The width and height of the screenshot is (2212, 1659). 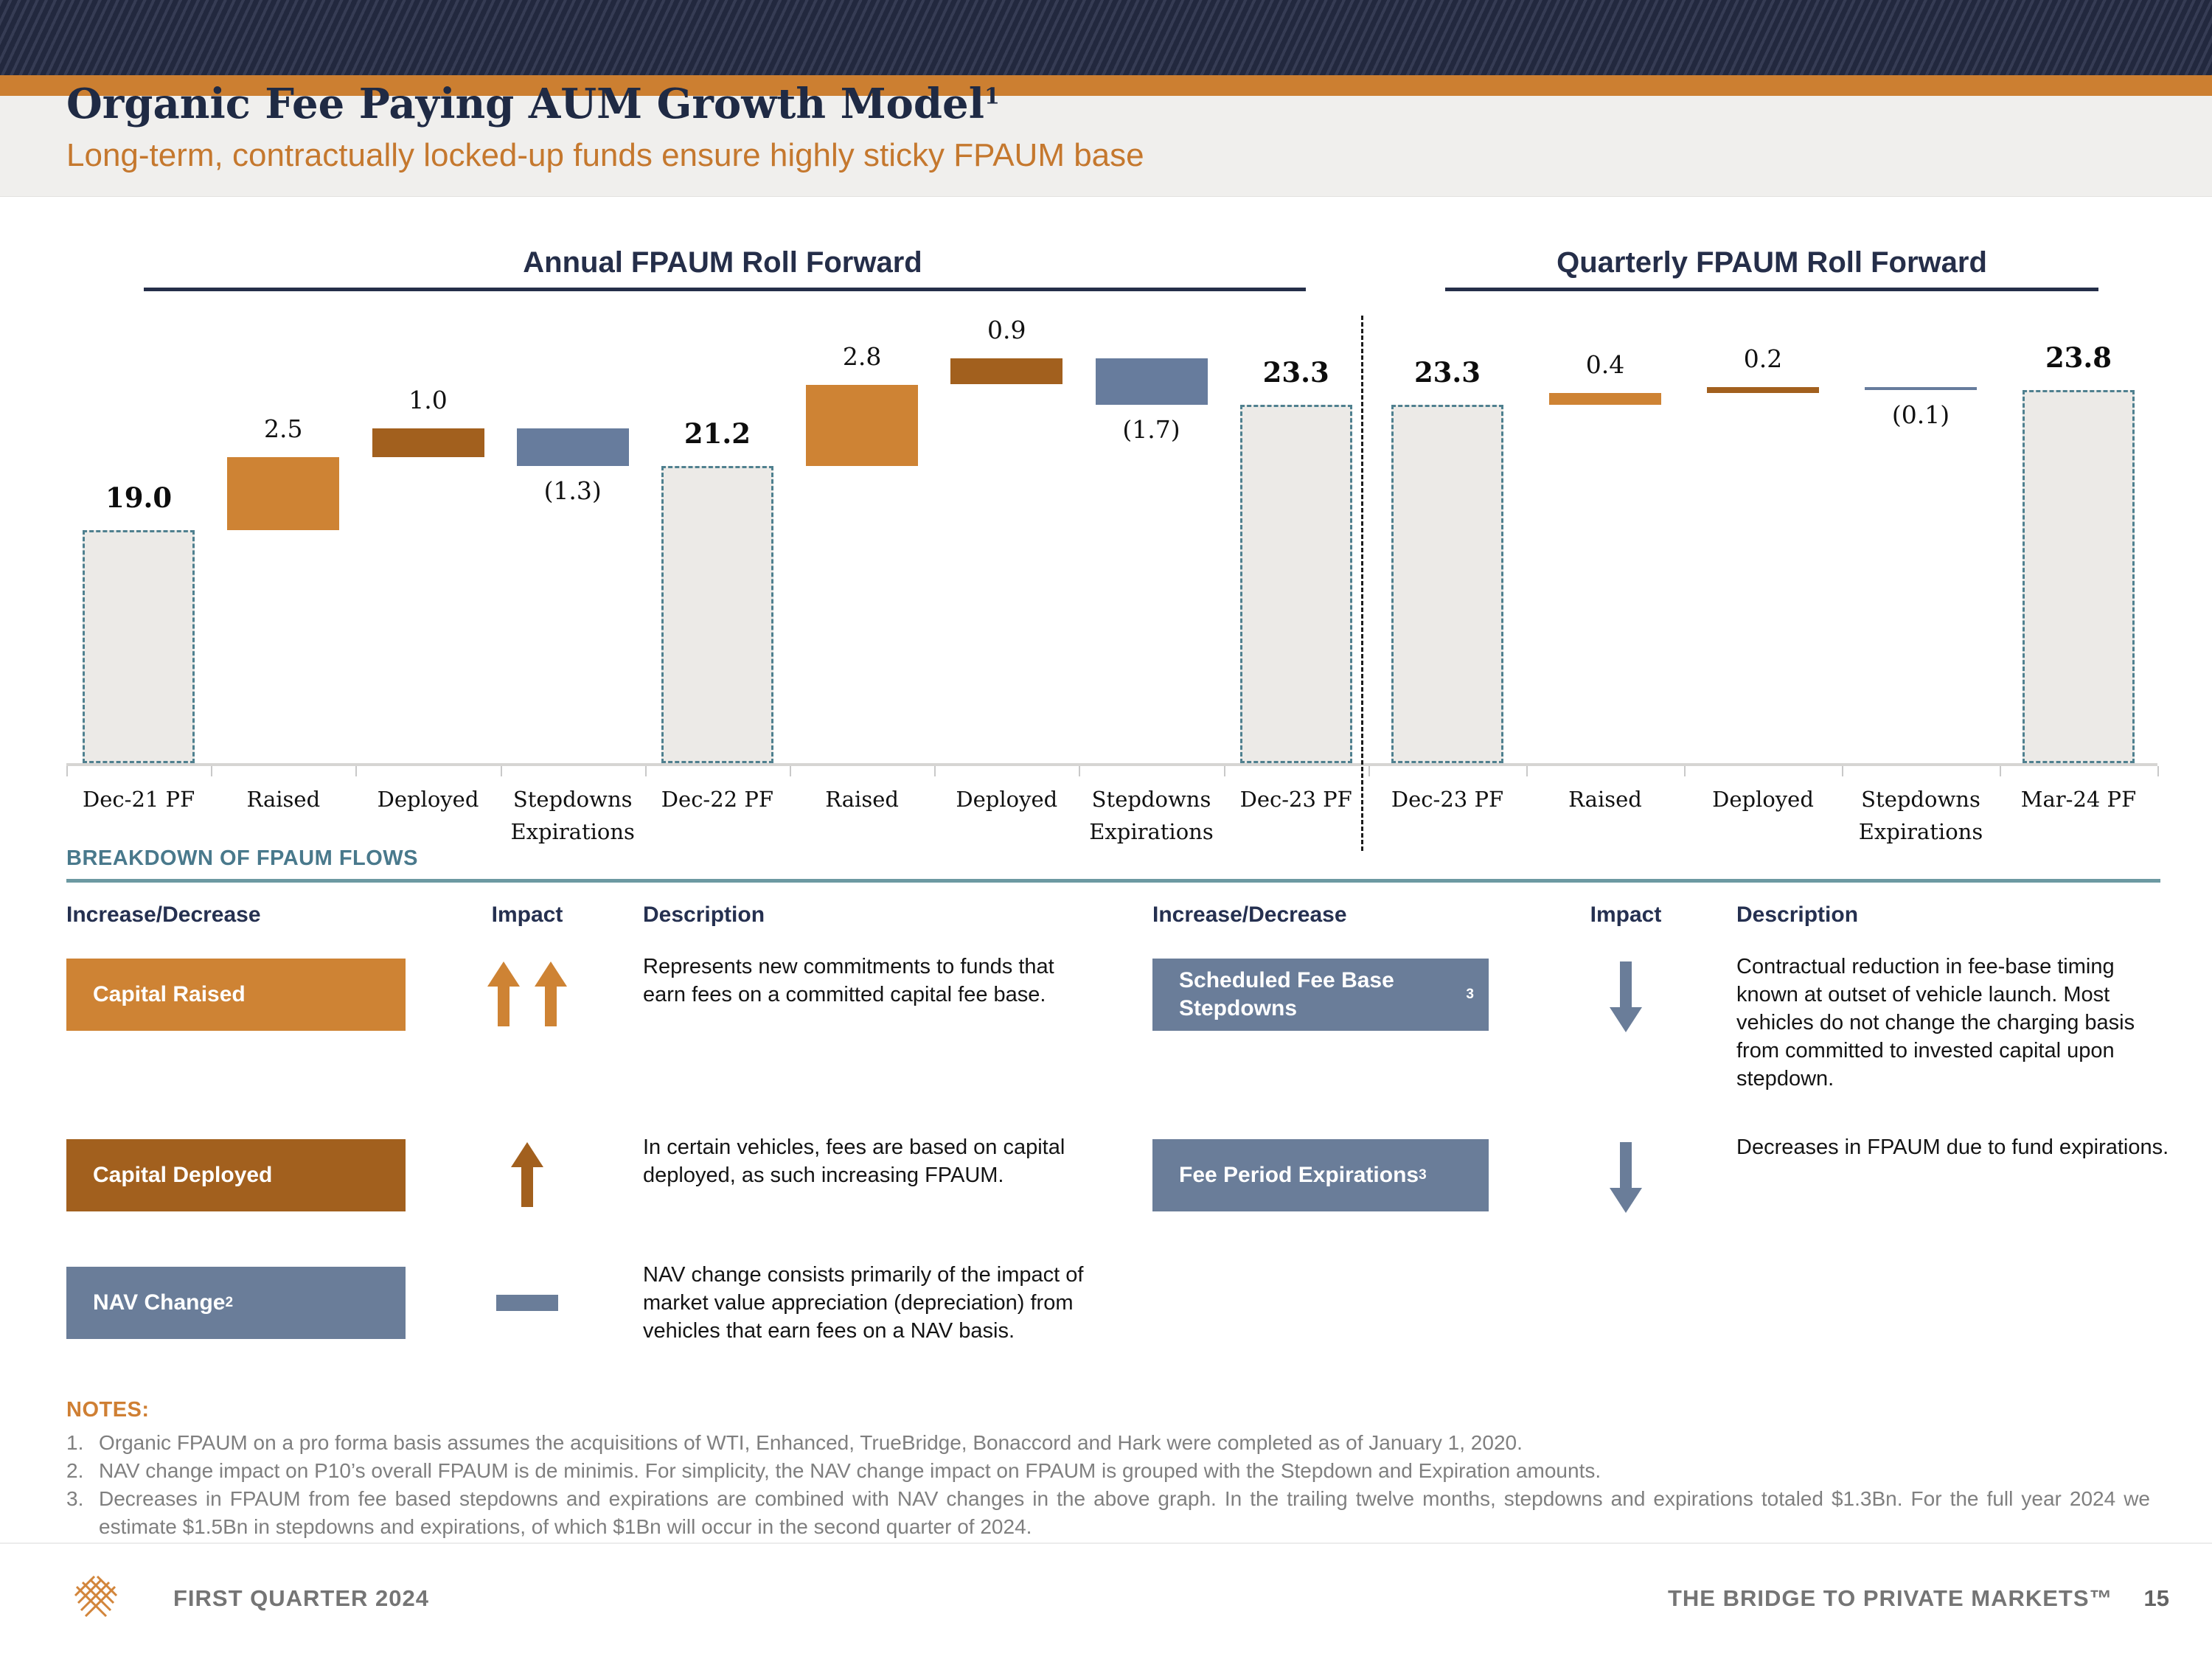 What do you see at coordinates (2156, 1598) in the screenshot?
I see `page-number: 15` at bounding box center [2156, 1598].